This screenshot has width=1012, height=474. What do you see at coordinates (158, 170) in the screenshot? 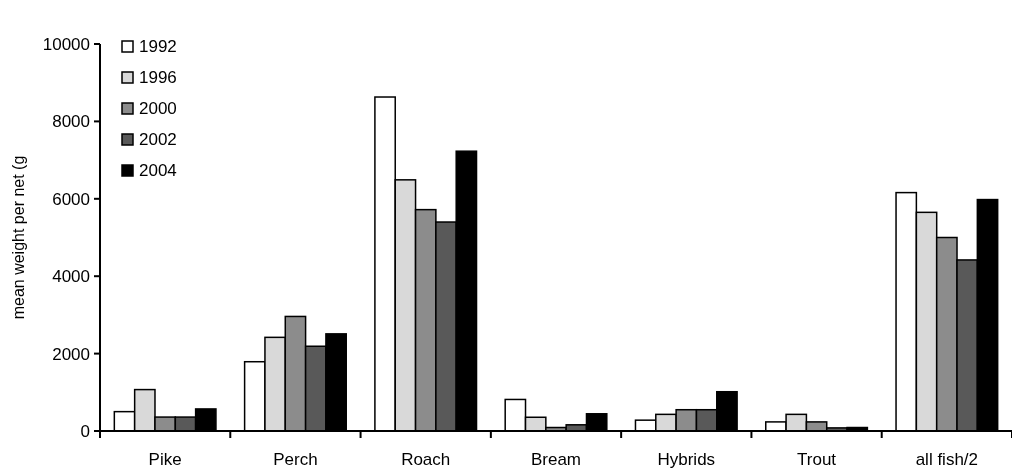
I see `legend-label: 2004` at bounding box center [158, 170].